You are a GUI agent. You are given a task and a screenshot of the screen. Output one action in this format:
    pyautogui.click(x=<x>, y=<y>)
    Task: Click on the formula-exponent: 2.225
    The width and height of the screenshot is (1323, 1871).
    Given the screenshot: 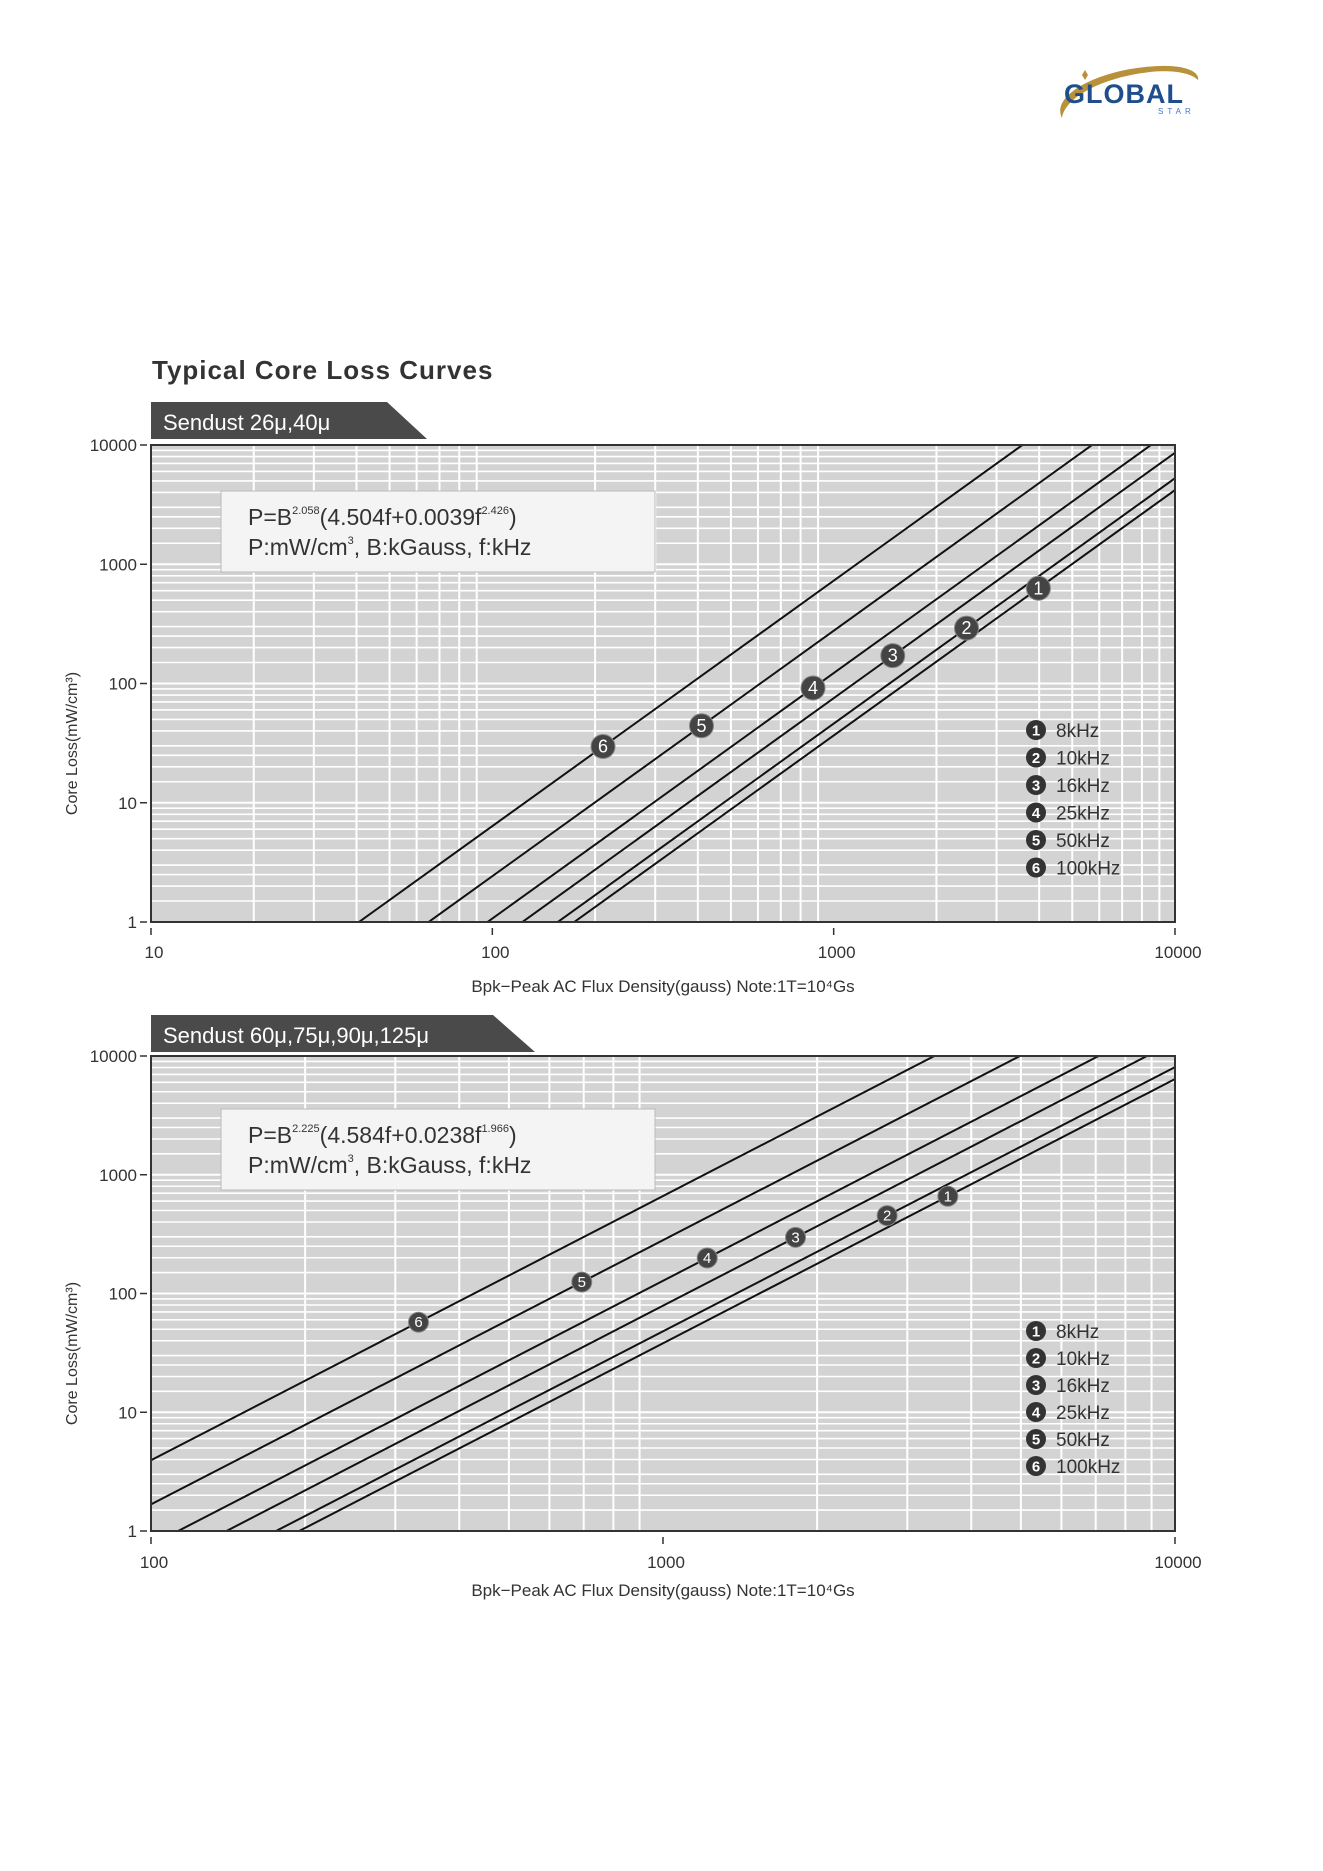 What is the action you would take?
    pyautogui.click(x=306, y=1129)
    